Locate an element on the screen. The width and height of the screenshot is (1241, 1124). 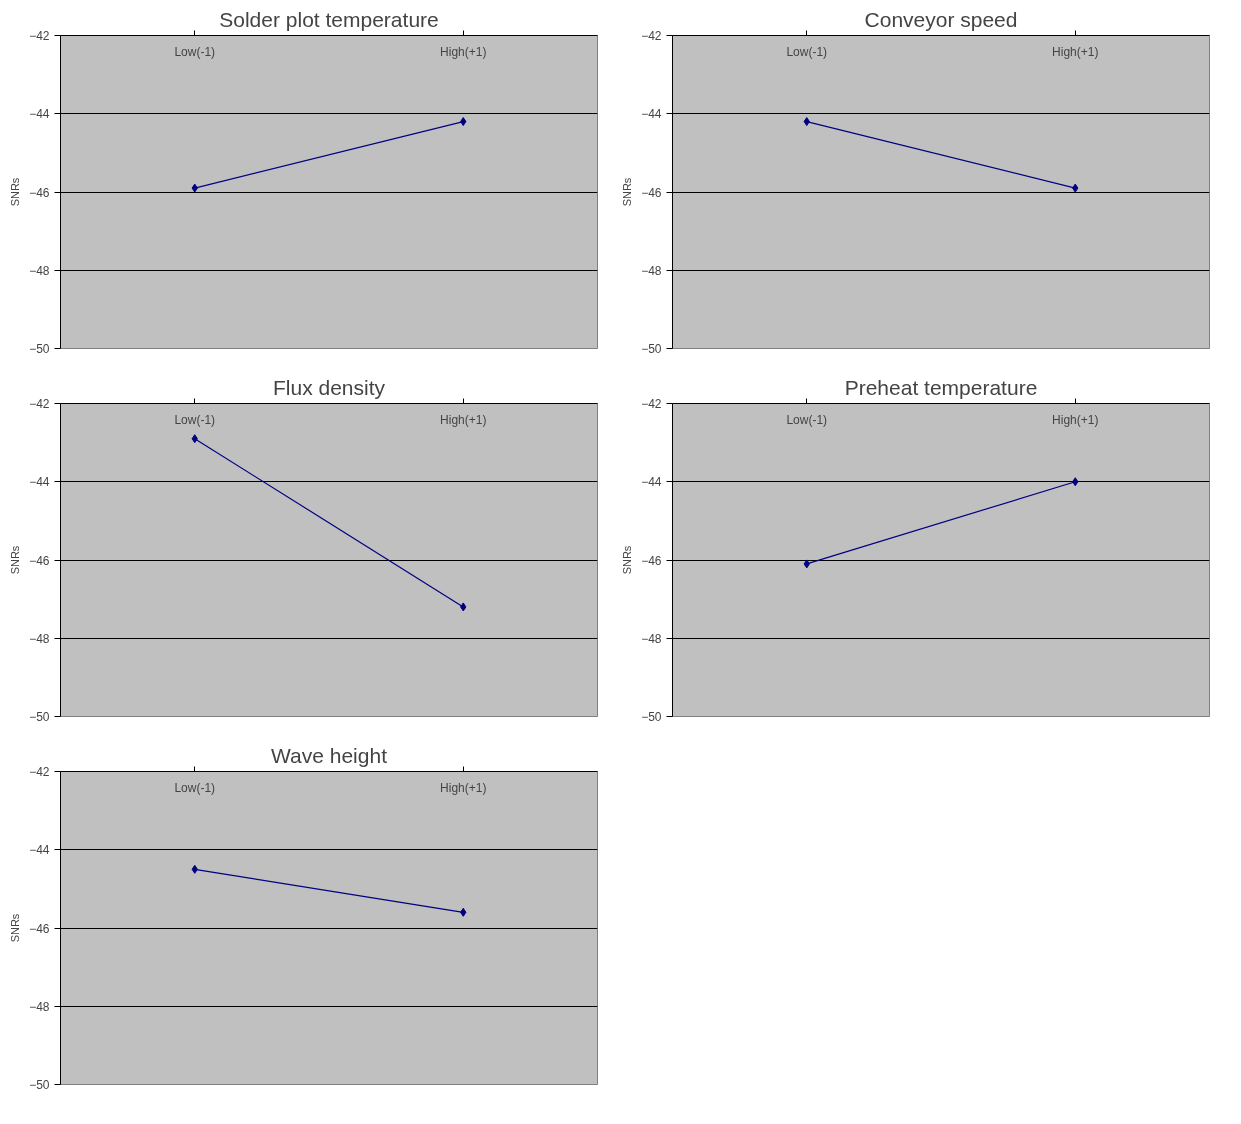
chart-title: Conveyor speed is located at coordinates (941, 19).